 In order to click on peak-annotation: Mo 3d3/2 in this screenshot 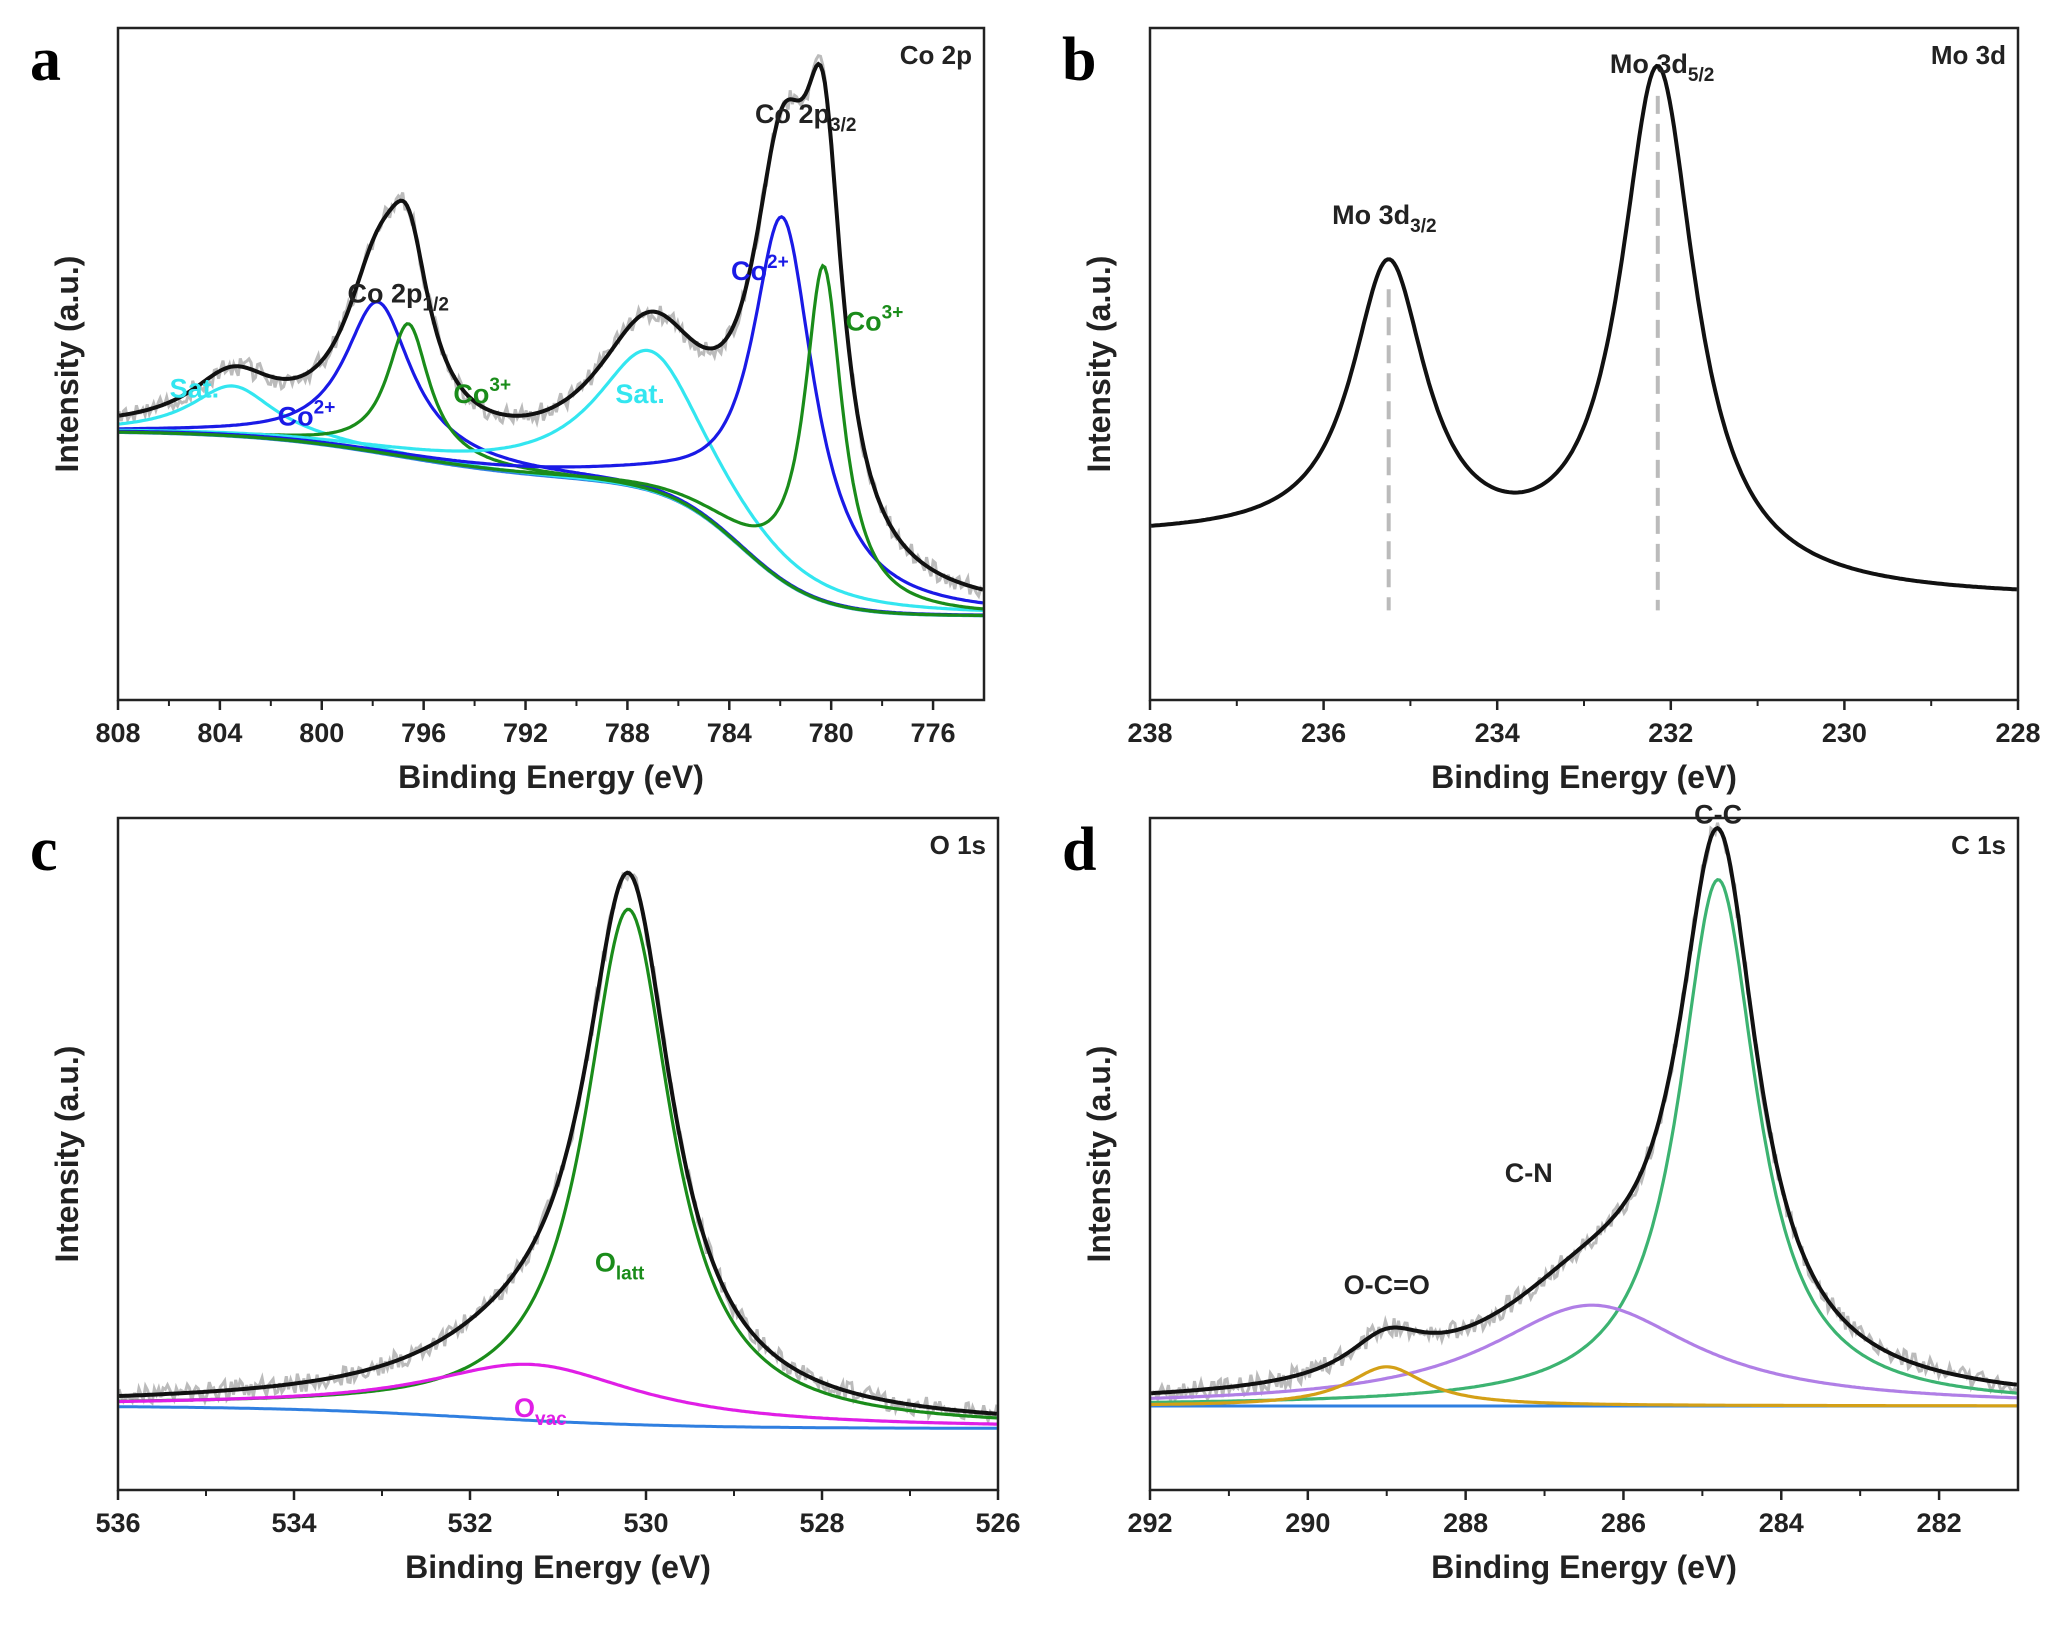, I will do `click(1384, 218)`.